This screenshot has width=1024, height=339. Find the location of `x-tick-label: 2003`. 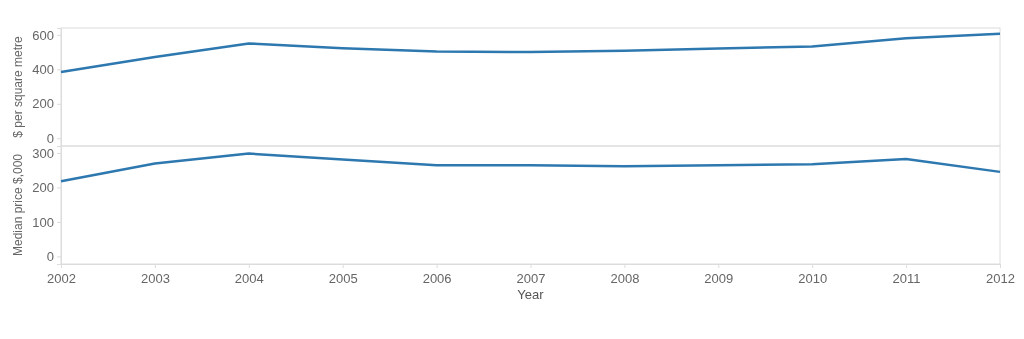

x-tick-label: 2003 is located at coordinates (155, 278).